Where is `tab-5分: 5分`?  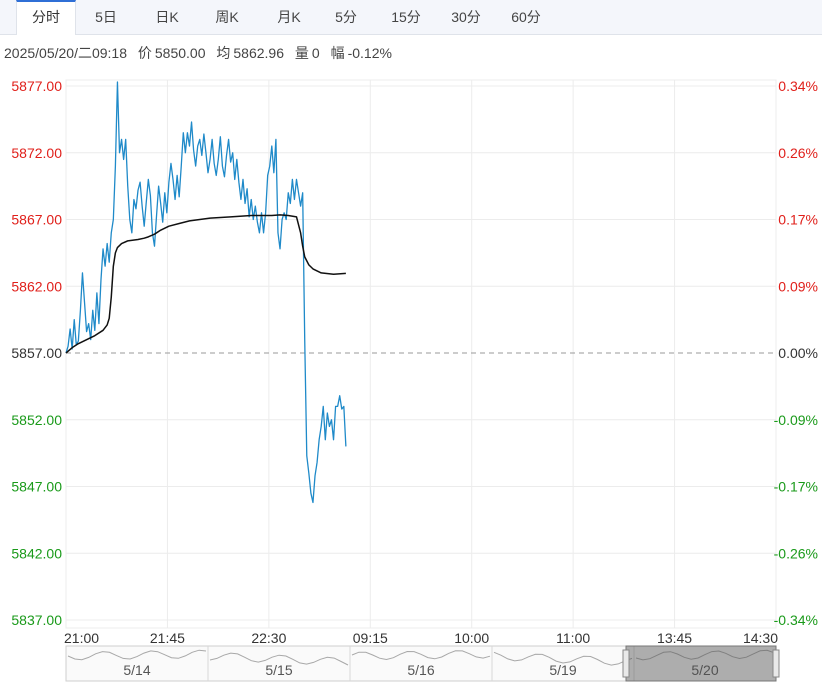 tab-5分: 5分 is located at coordinates (346, 17).